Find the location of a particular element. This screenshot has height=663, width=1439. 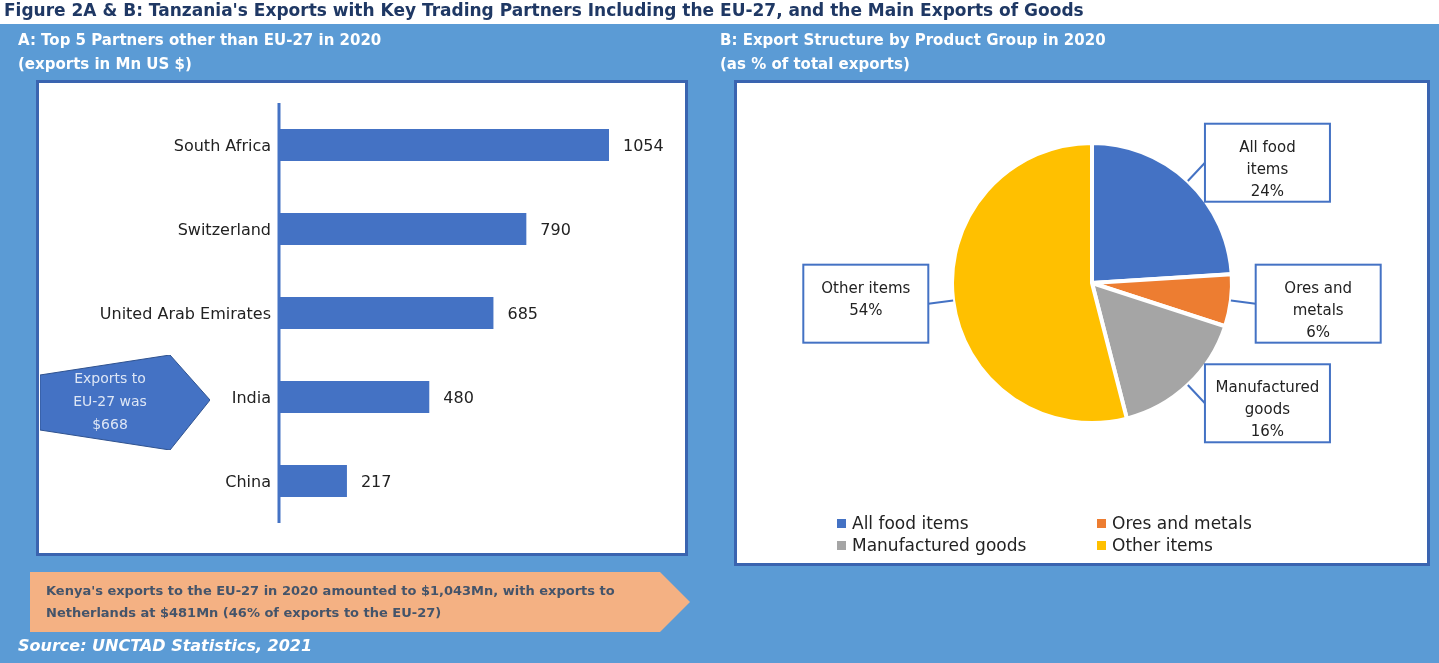

arrow-callout: Exports to EU-27 was $668 is located at coordinates (125, 402).